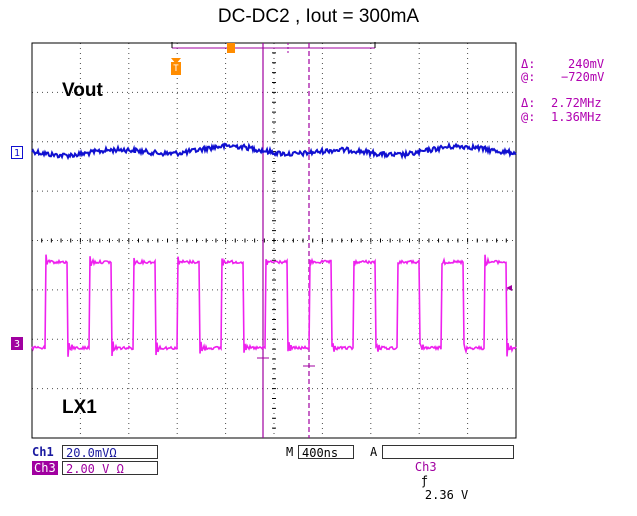 This screenshot has height=516, width=637. I want to click on at-v-symbol: @:, so click(528, 77).